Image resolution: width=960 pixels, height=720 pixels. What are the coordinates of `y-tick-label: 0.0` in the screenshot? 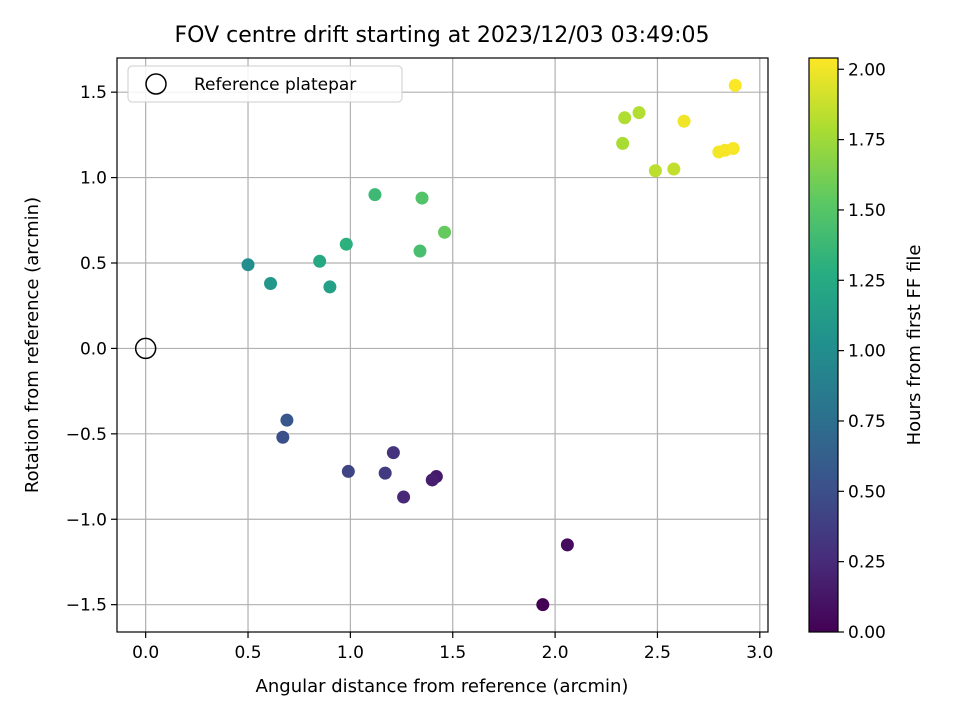 It's located at (93, 349).